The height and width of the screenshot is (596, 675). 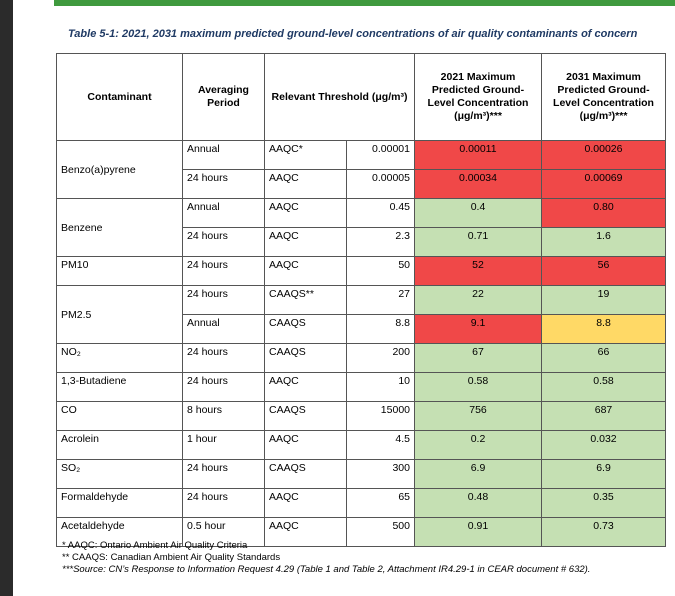 I want to click on table-row: CO 8 hours CAAQS 15000 756 687, so click(x=361, y=416).